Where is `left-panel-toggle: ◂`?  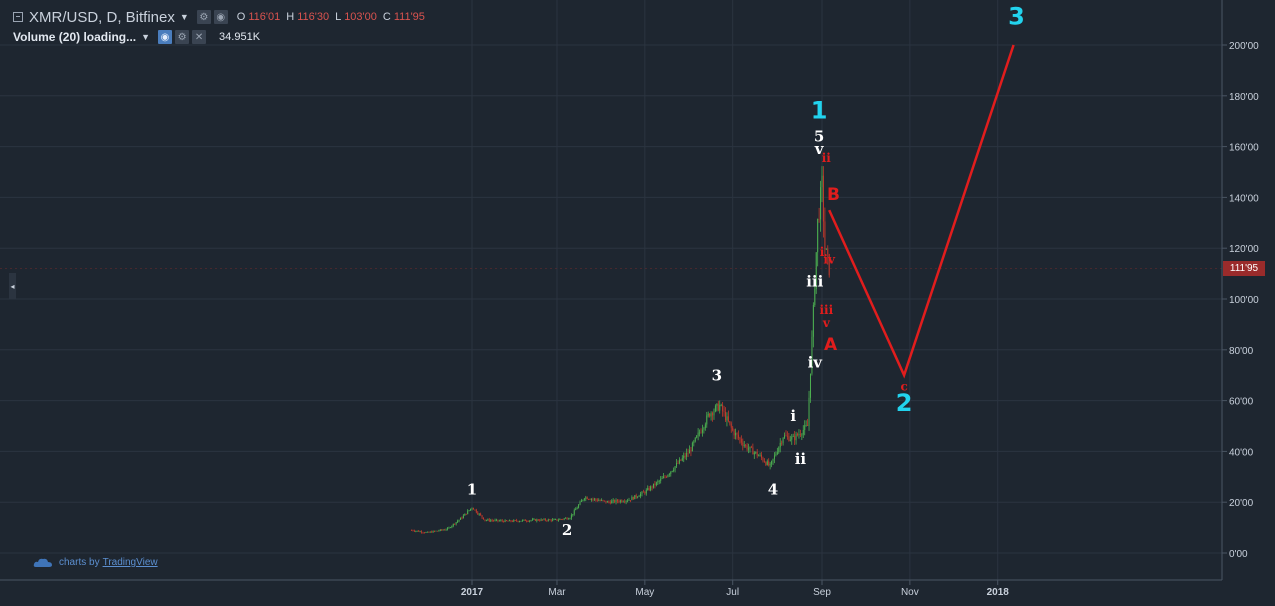 left-panel-toggle: ◂ is located at coordinates (12, 286).